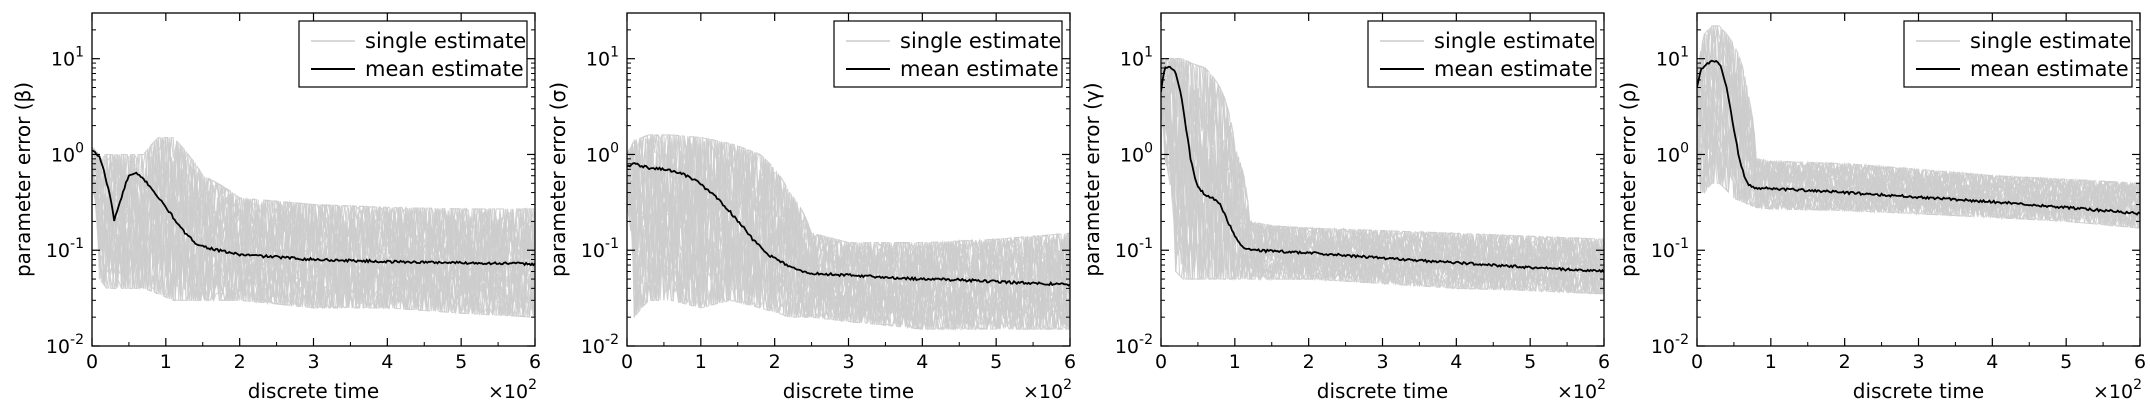 This screenshot has height=413, width=2150. What do you see at coordinates (1628, 179) in the screenshot?
I see `y-axis-label: parameter error (ρ)` at bounding box center [1628, 179].